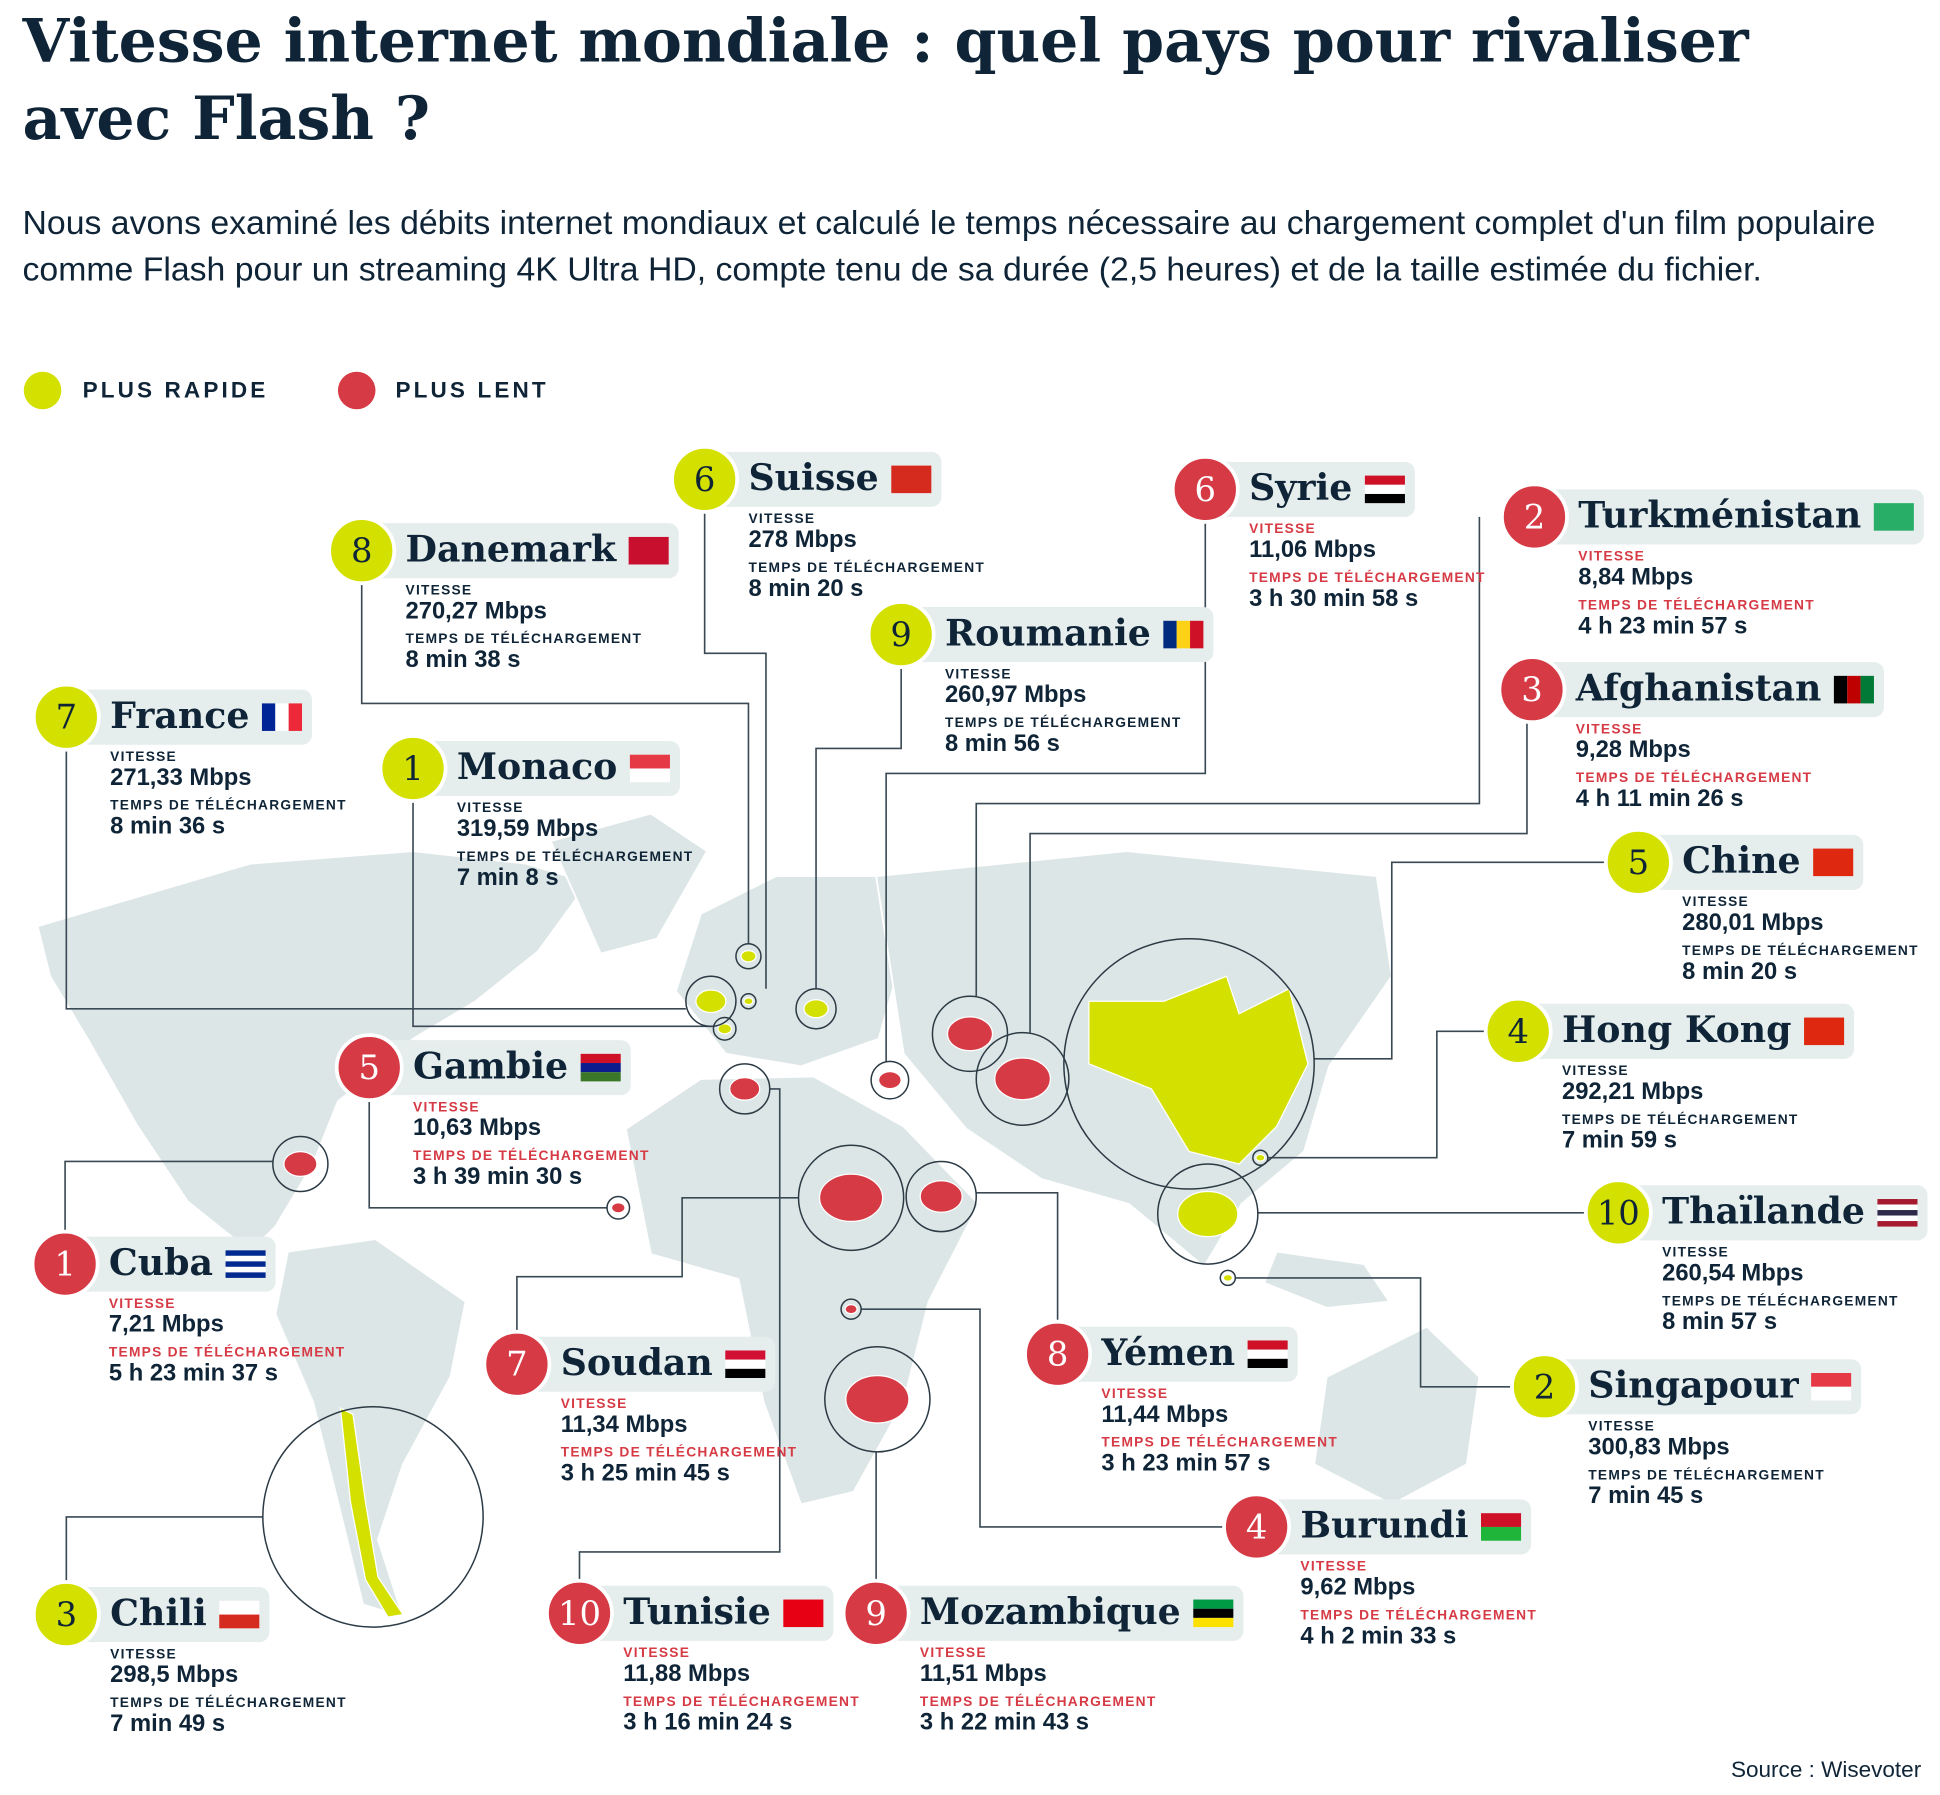 This screenshot has width=1940, height=1795. I want to click on rank: 6, so click(705, 479).